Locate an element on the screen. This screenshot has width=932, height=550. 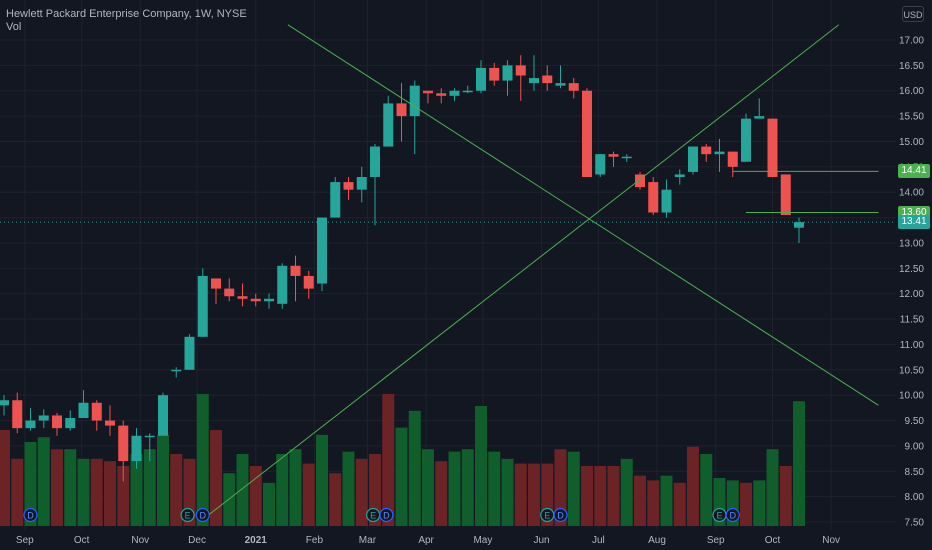
price-tag-level-1: 14.41 is located at coordinates (914, 171).